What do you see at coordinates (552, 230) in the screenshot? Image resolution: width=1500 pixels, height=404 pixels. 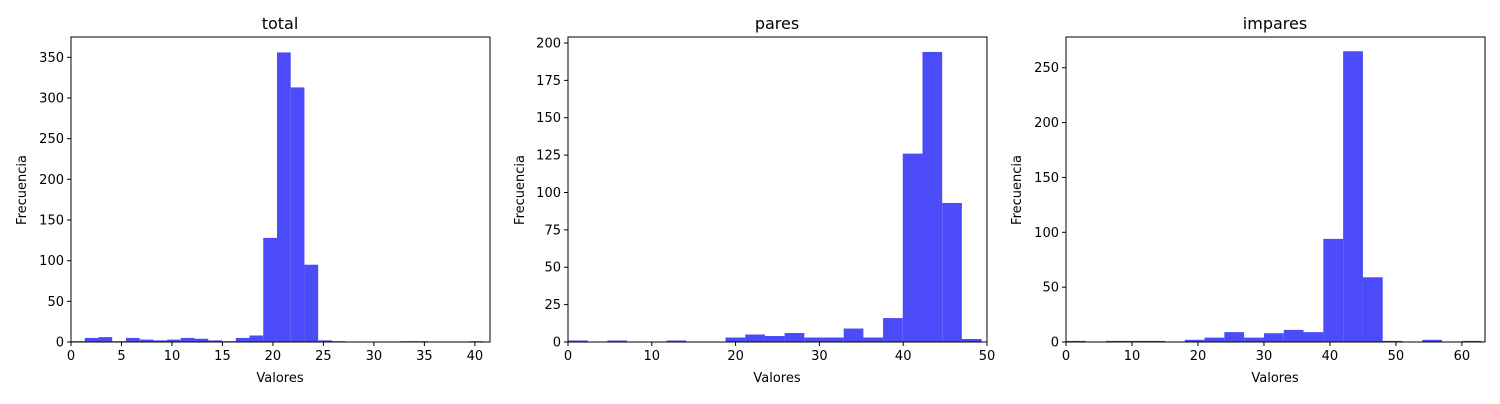 I see `y-tick-label: 75` at bounding box center [552, 230].